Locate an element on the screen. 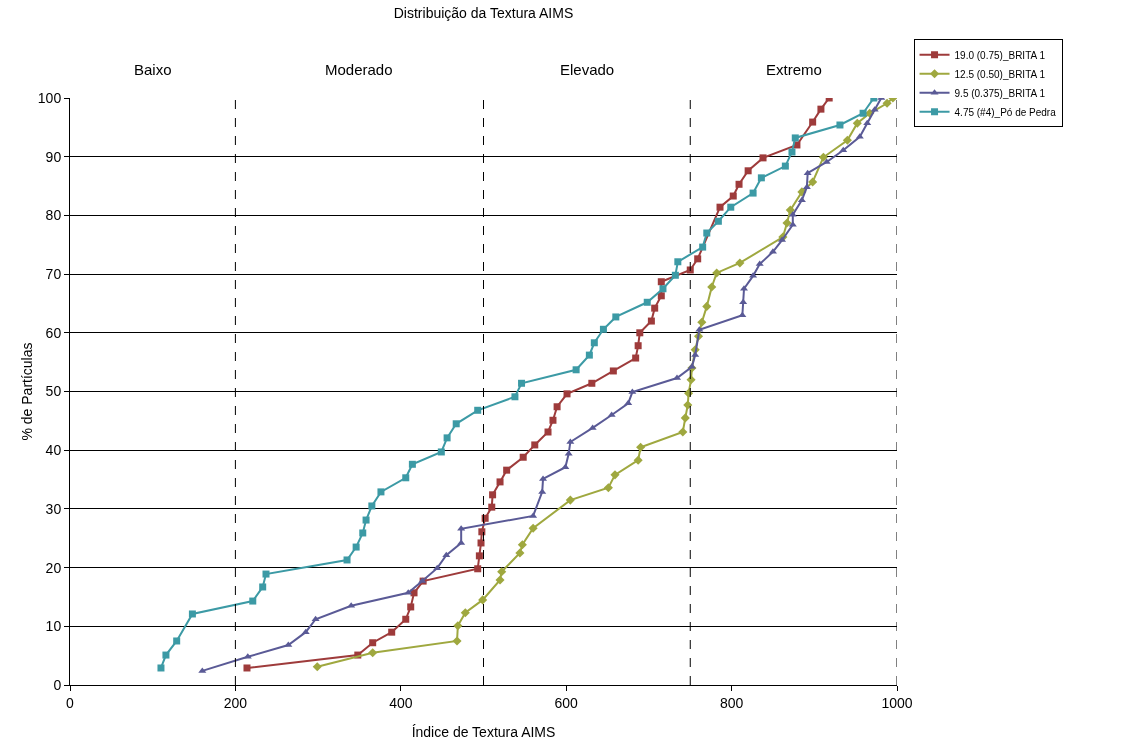  legend-label: 12.5 (0.50)_BRITA 1 is located at coordinates (1000, 74).